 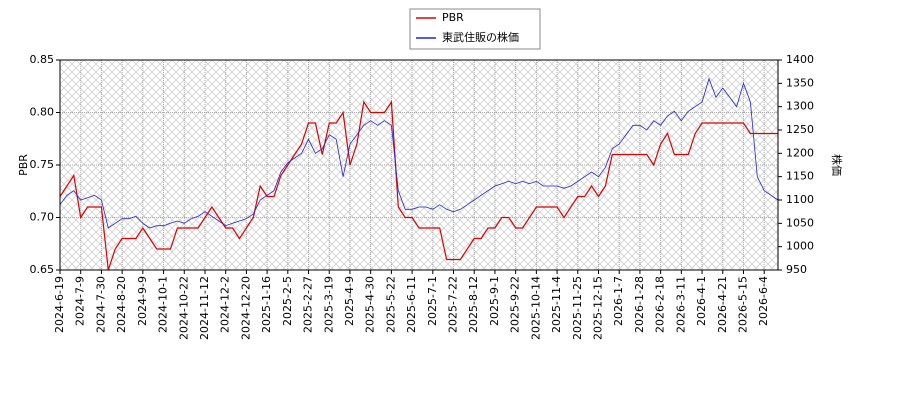 What do you see at coordinates (42, 59) in the screenshot?
I see `y-tick-label: 0.85` at bounding box center [42, 59].